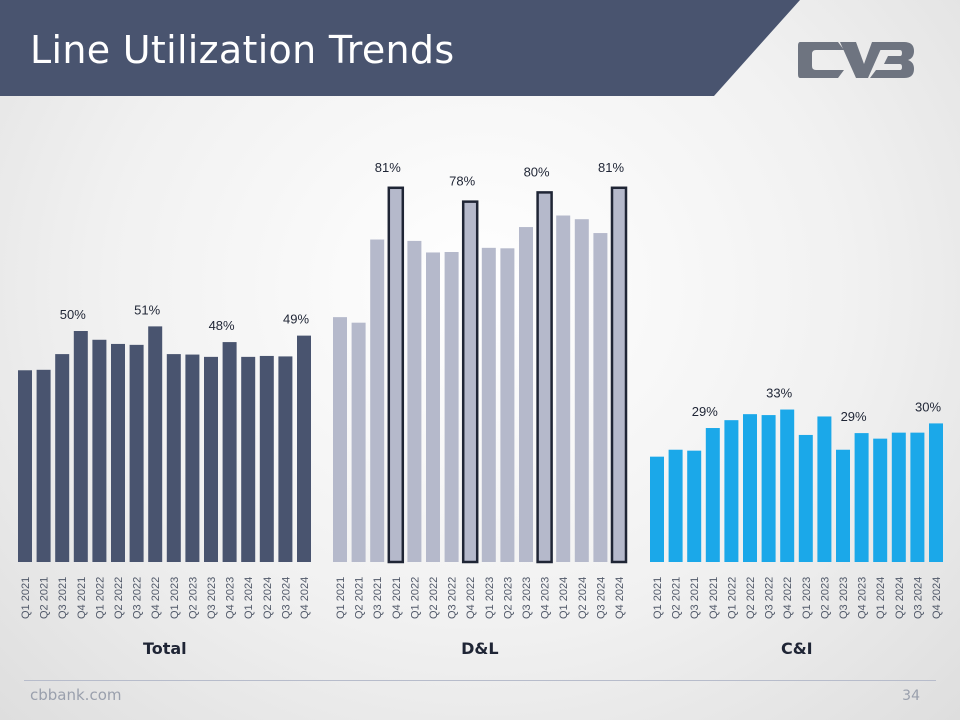 Image resolution: width=960 pixels, height=720 pixels. What do you see at coordinates (863, 598) in the screenshot?
I see `ci-tick-label: Q4 2023` at bounding box center [863, 598].